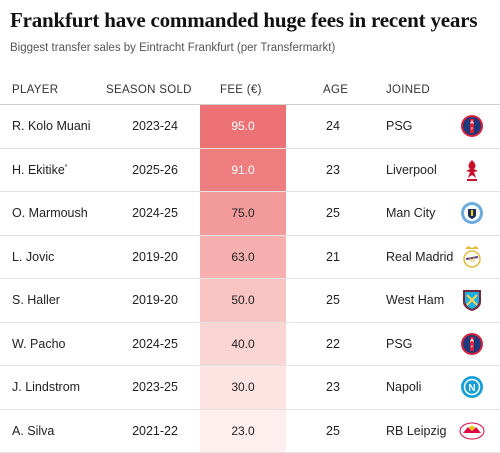 This screenshot has height=453, width=500. Describe the element at coordinates (155, 431) in the screenshot. I see `season-cell: 2021-22` at that location.